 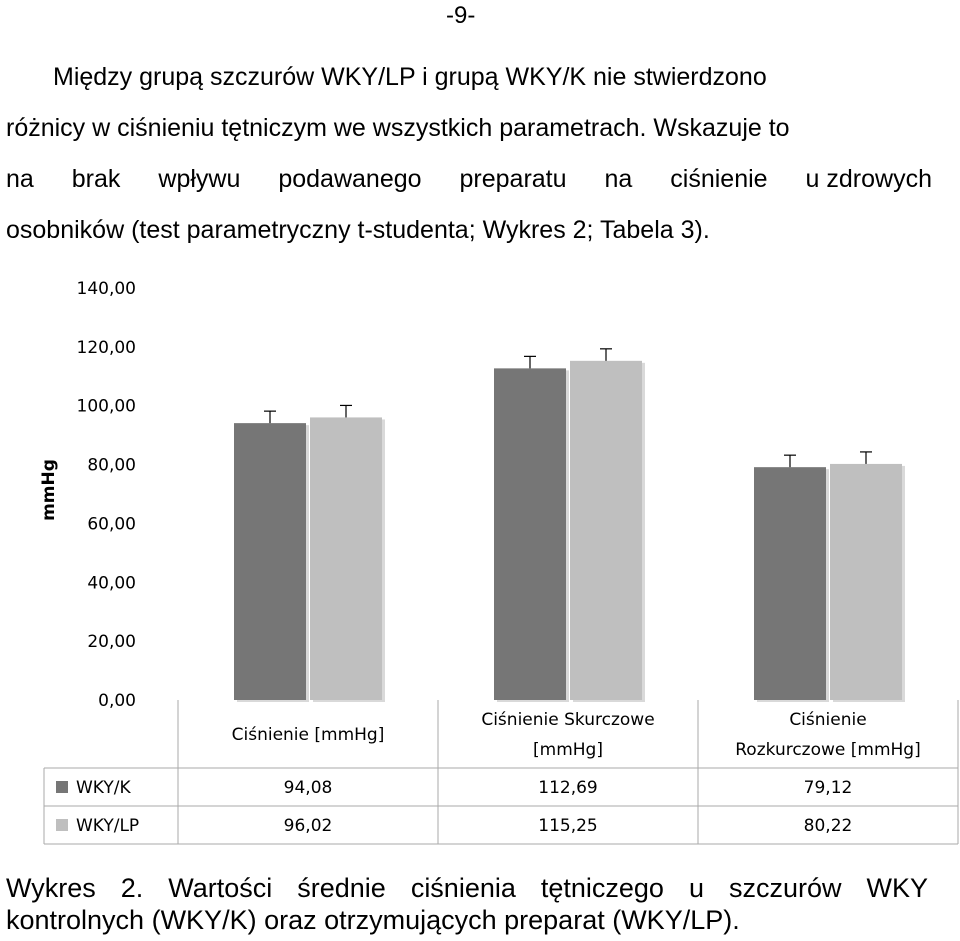 I want to click on word: ciśnienie, so click(x=719, y=179).